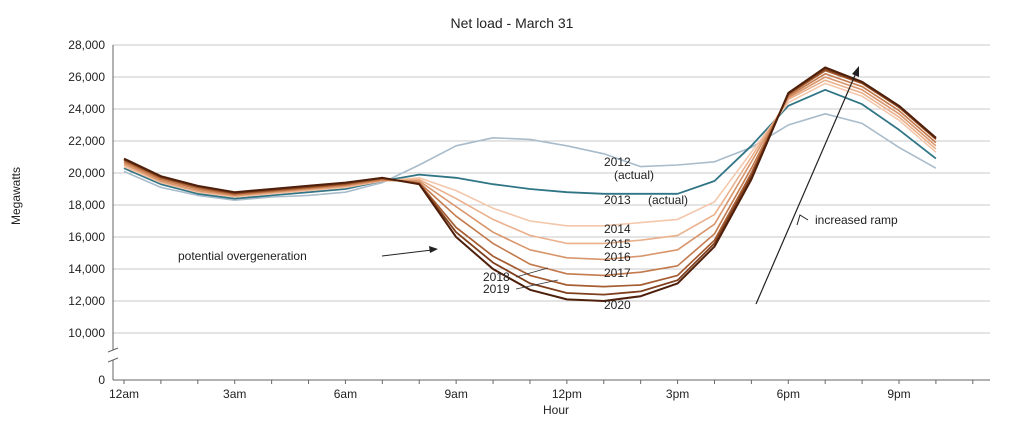  What do you see at coordinates (537, 284) in the screenshot?
I see `series-2019-leader` at bounding box center [537, 284].